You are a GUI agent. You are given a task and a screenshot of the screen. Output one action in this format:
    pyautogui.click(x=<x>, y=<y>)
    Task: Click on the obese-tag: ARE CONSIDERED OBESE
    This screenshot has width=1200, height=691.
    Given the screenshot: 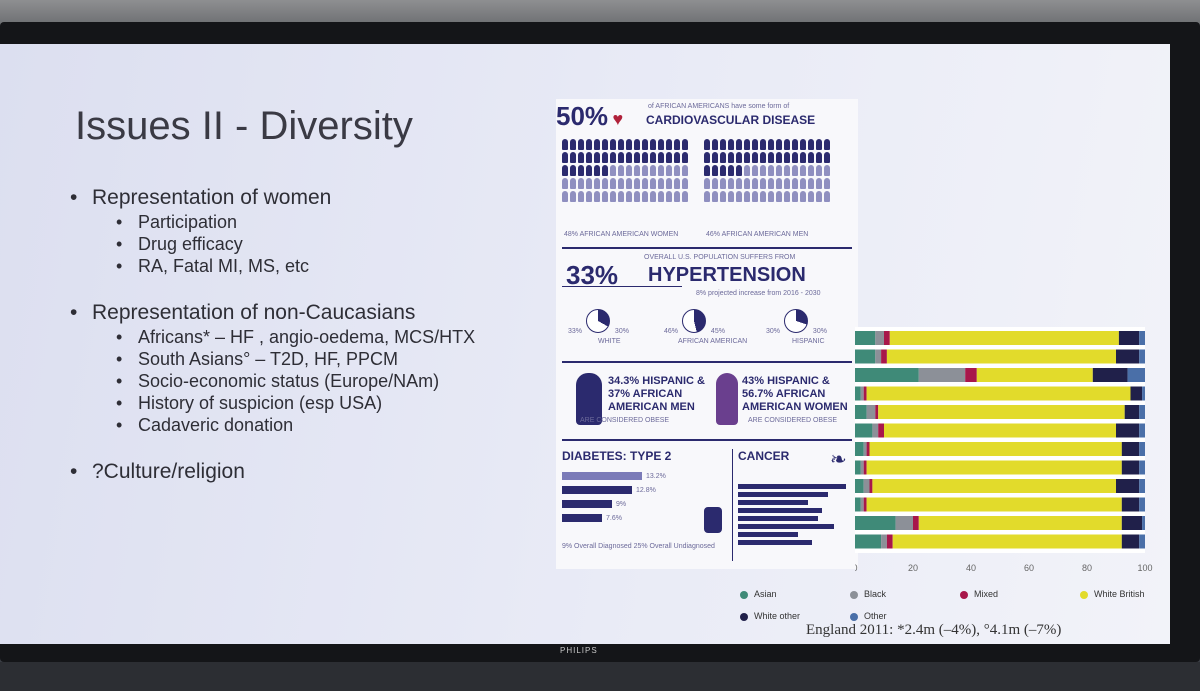 What is the action you would take?
    pyautogui.click(x=625, y=420)
    